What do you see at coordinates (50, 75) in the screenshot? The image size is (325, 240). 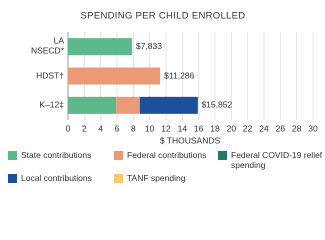 I see `y-tick-label: HDST†` at bounding box center [50, 75].